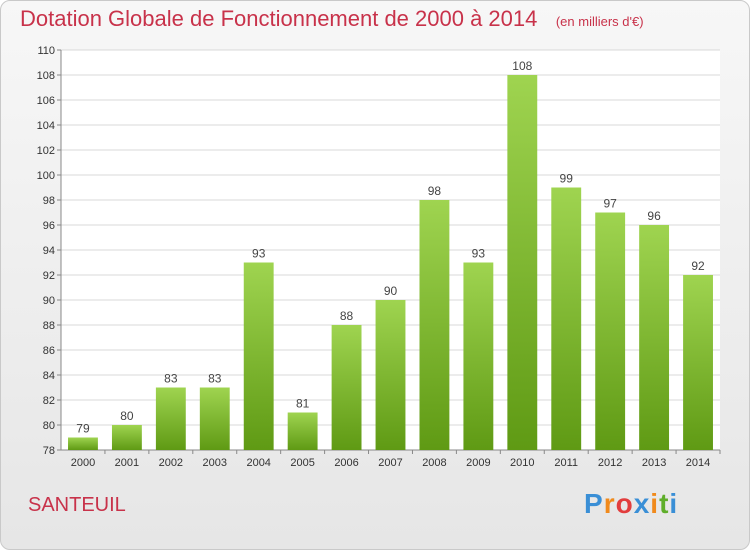 Image resolution: width=750 pixels, height=550 pixels. What do you see at coordinates (566, 463) in the screenshot?
I see `x-tick-label: 2011` at bounding box center [566, 463].